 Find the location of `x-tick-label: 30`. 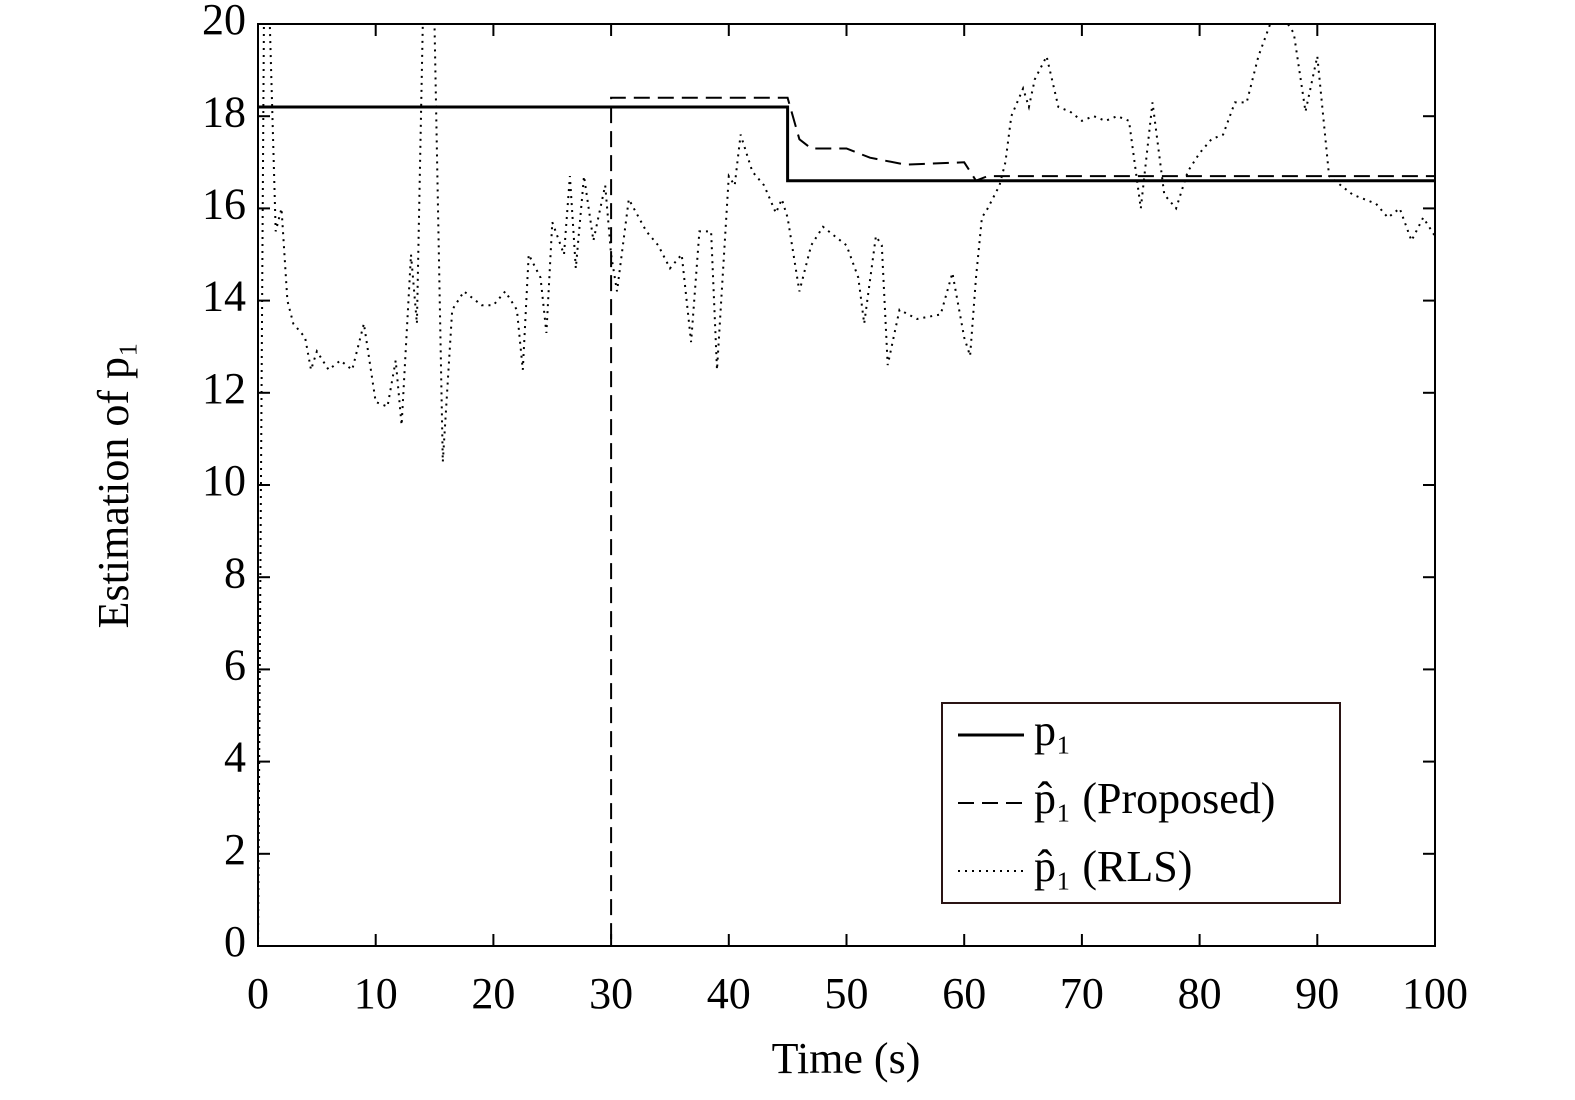

x-tick-label: 30 is located at coordinates (611, 993).